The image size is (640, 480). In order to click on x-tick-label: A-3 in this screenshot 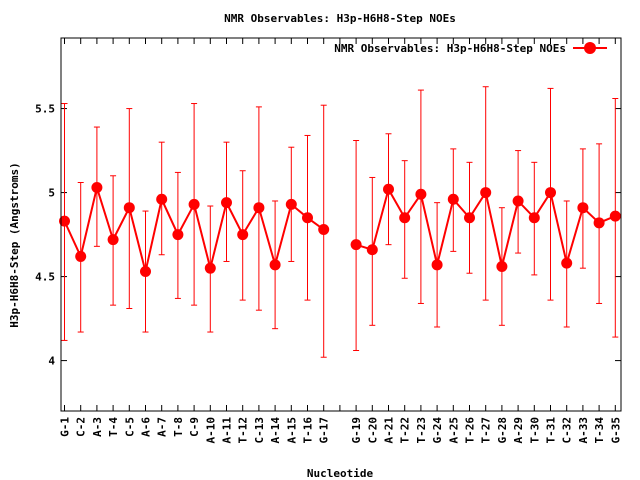, I will do `click(97, 427)`.